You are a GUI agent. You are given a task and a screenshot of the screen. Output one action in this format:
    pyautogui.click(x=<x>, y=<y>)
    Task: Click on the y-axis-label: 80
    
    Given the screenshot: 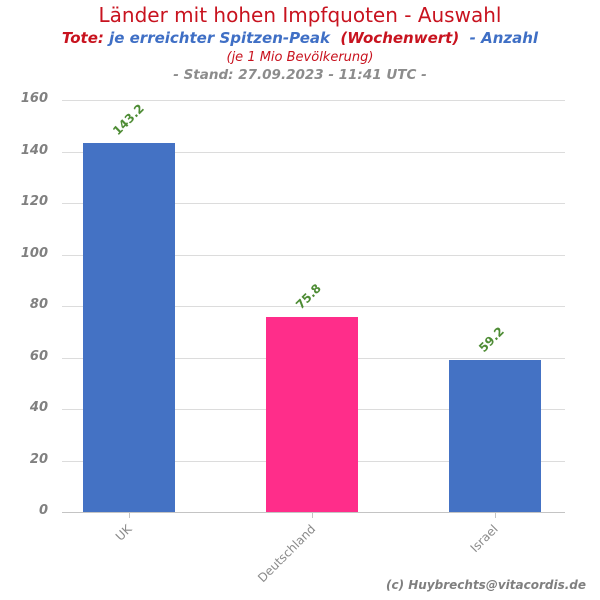 What is the action you would take?
    pyautogui.click(x=38, y=304)
    